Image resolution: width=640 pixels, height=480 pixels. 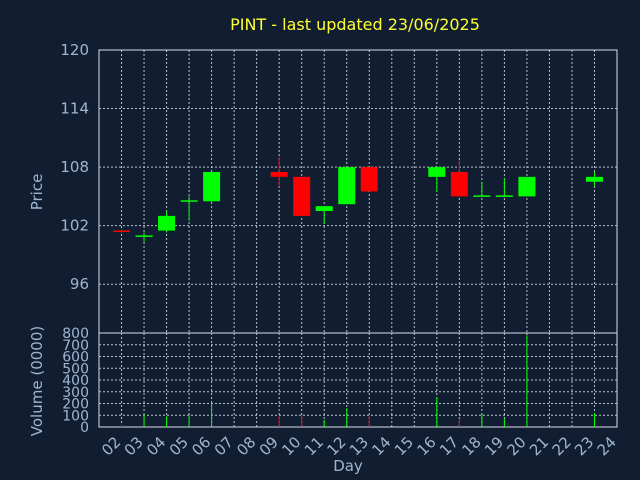 What do you see at coordinates (84, 428) in the screenshot?
I see `volume-tick-label: 0` at bounding box center [84, 428].